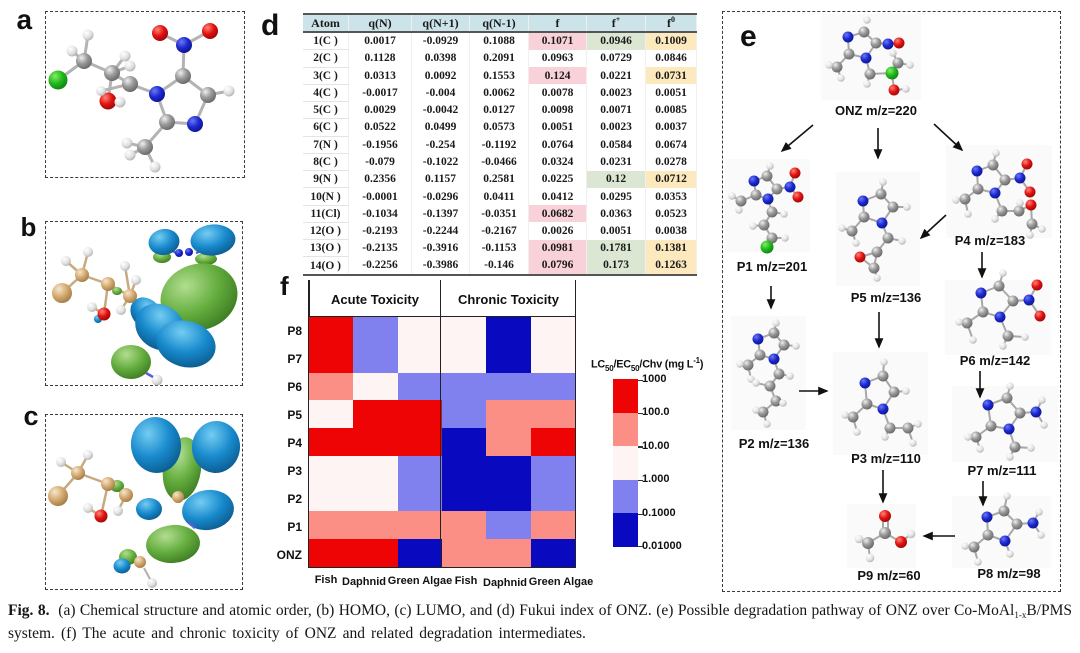 The height and width of the screenshot is (653, 1080). I want to click on svg-text: P8 m/z=98, so click(1008, 573).